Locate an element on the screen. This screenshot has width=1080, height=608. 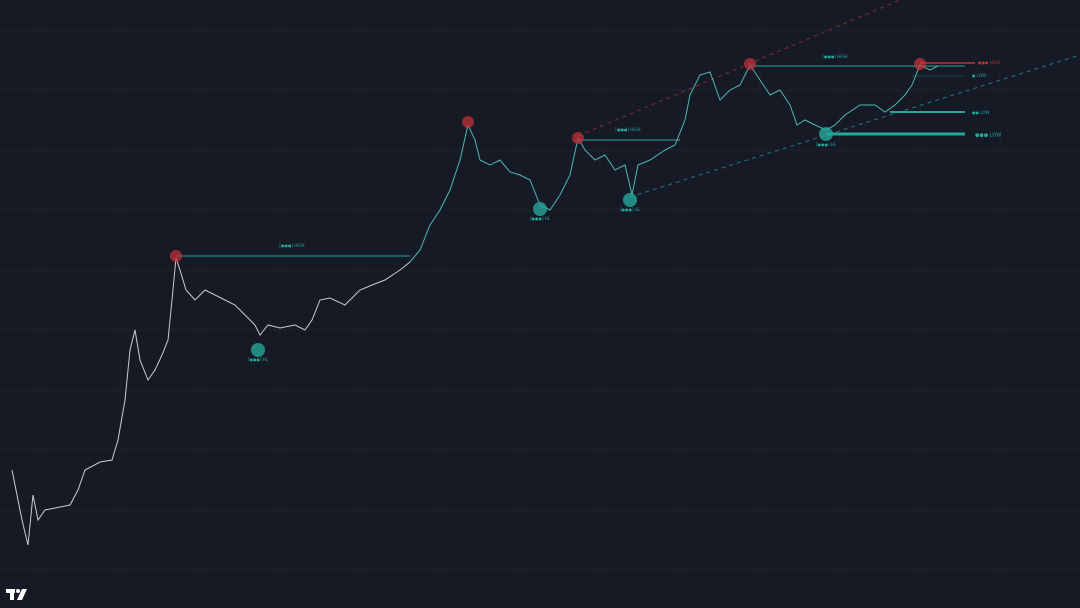
annotation: ●● LOW is located at coordinates (980, 112).